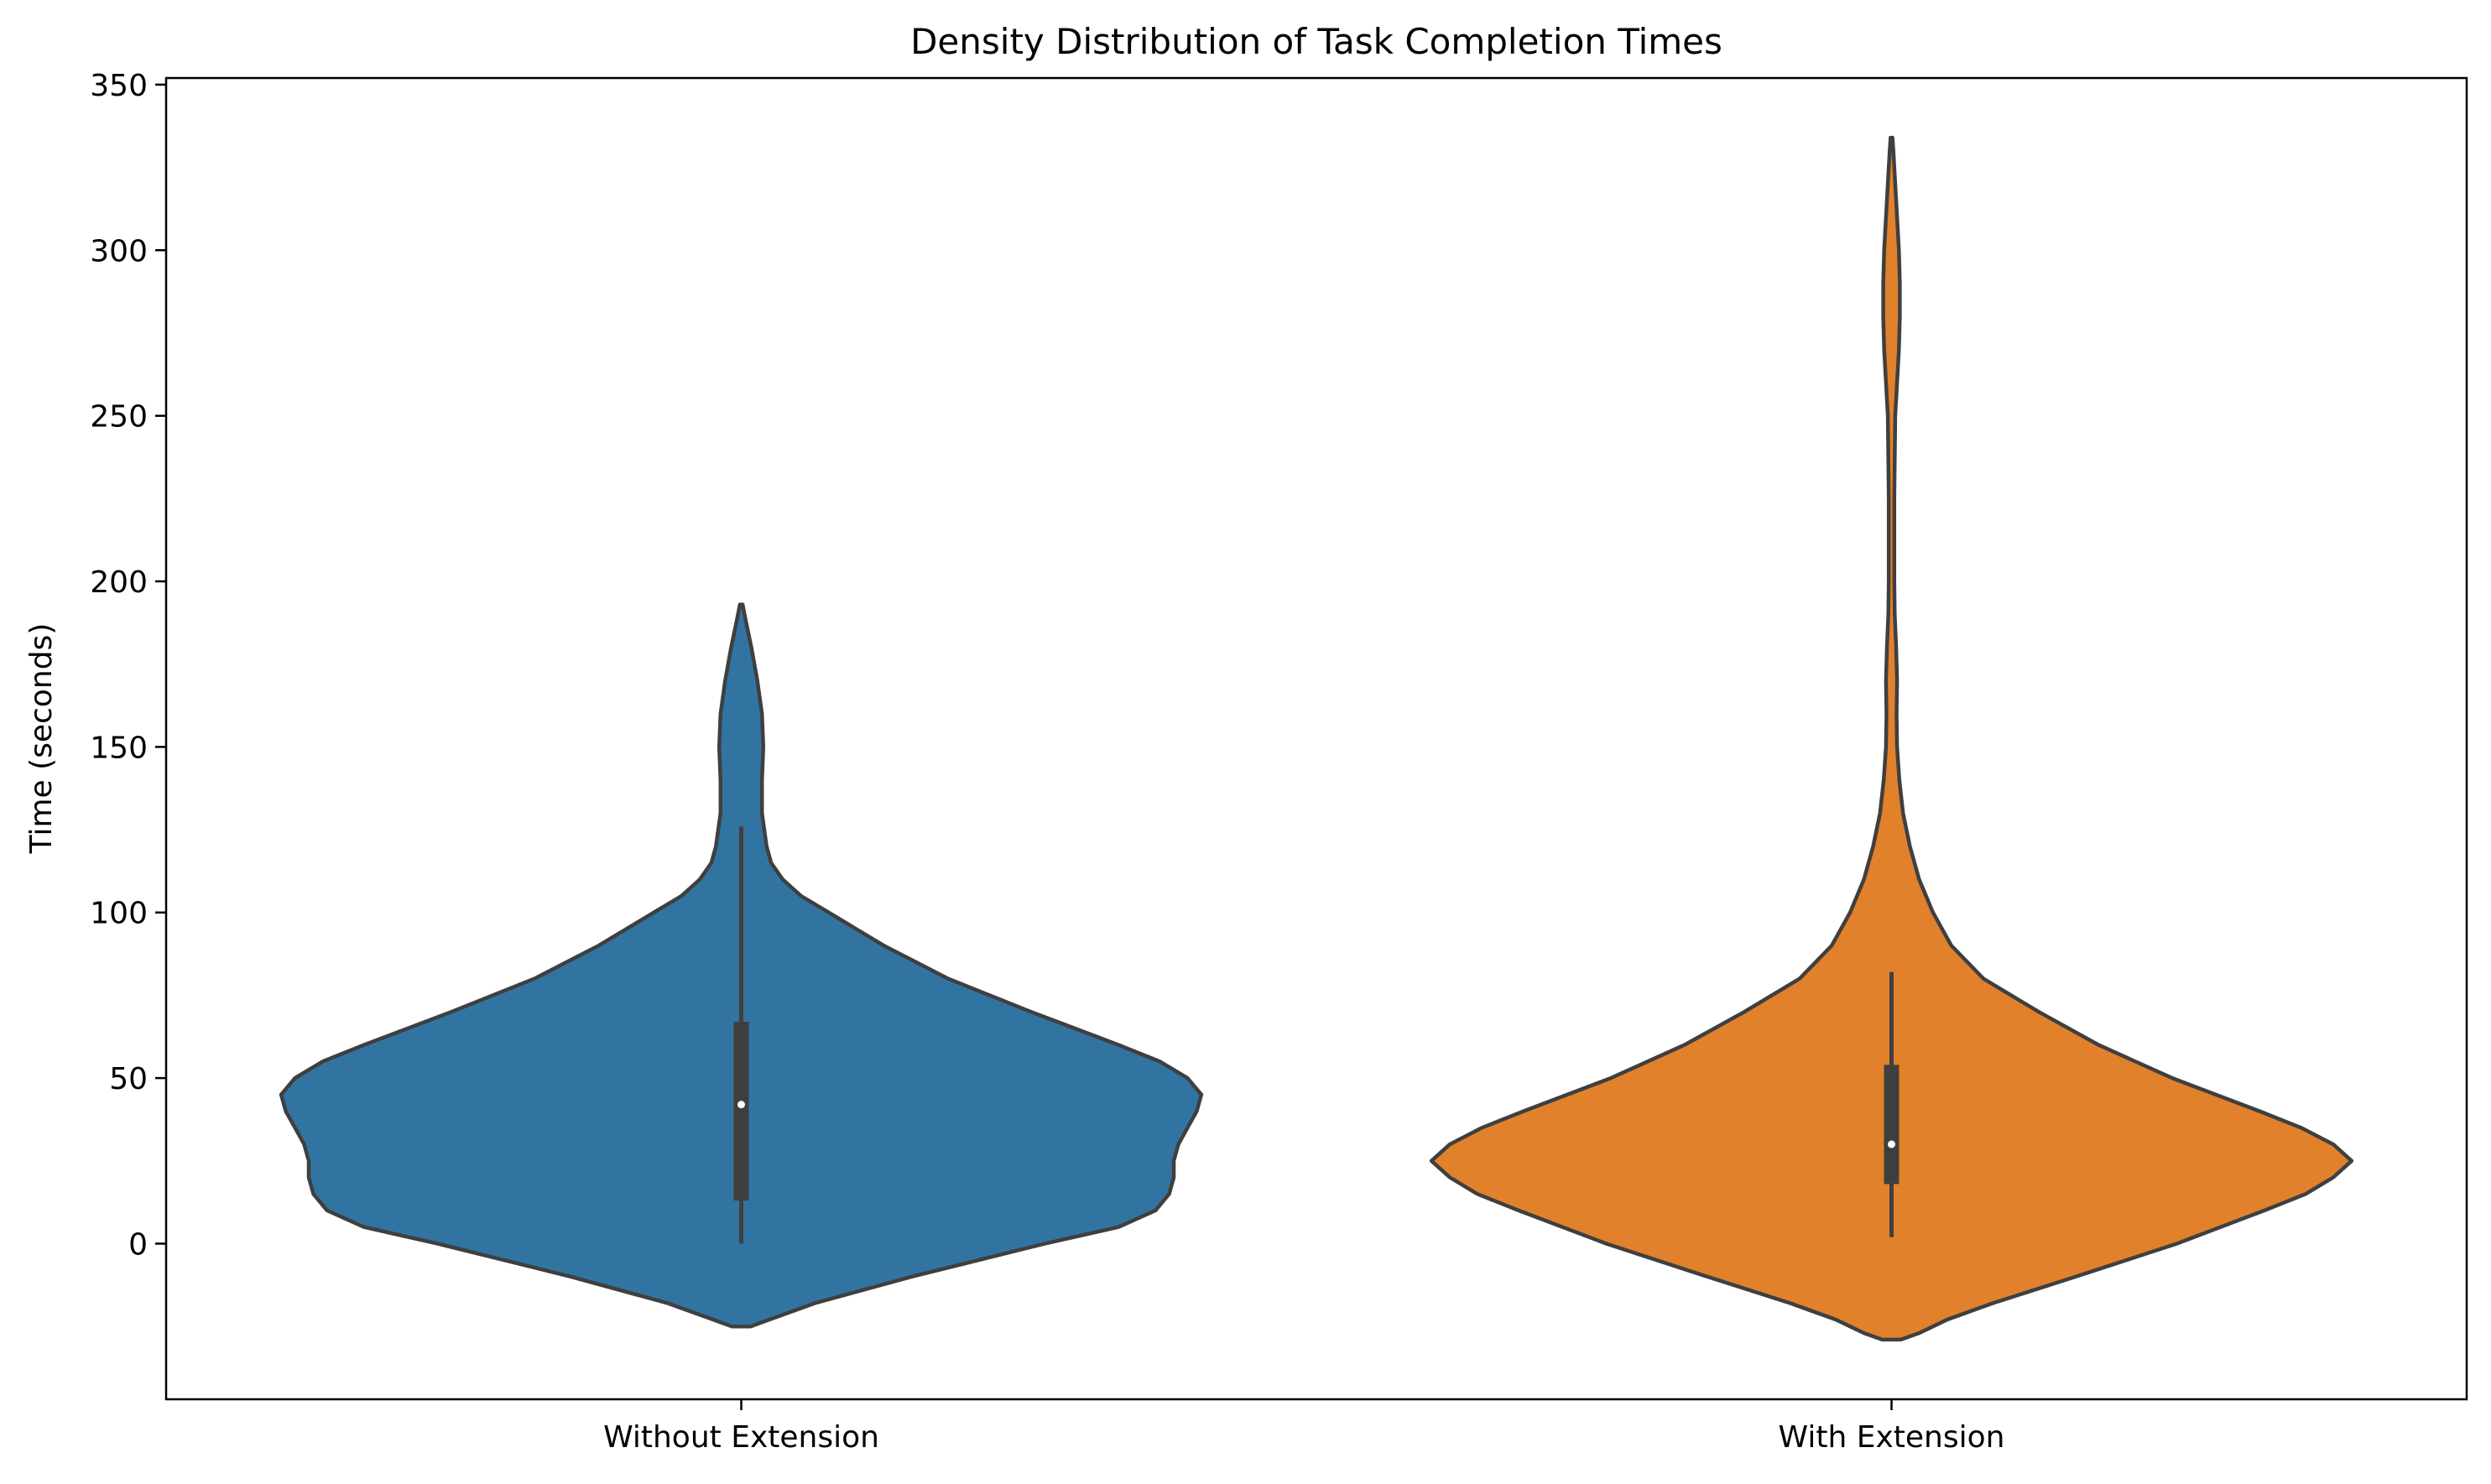 Image resolution: width=2491 pixels, height=1484 pixels. I want to click on y-axis-label: Time (seconds), so click(41, 739).